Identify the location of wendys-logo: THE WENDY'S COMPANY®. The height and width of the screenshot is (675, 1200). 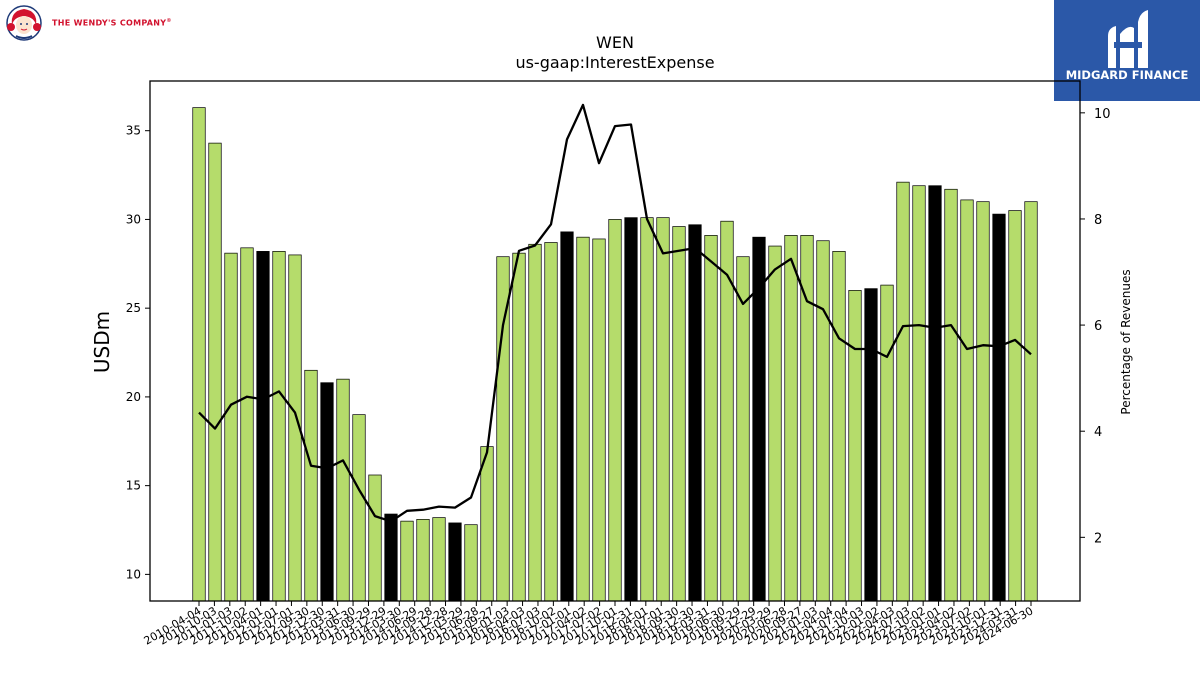
(89, 23).